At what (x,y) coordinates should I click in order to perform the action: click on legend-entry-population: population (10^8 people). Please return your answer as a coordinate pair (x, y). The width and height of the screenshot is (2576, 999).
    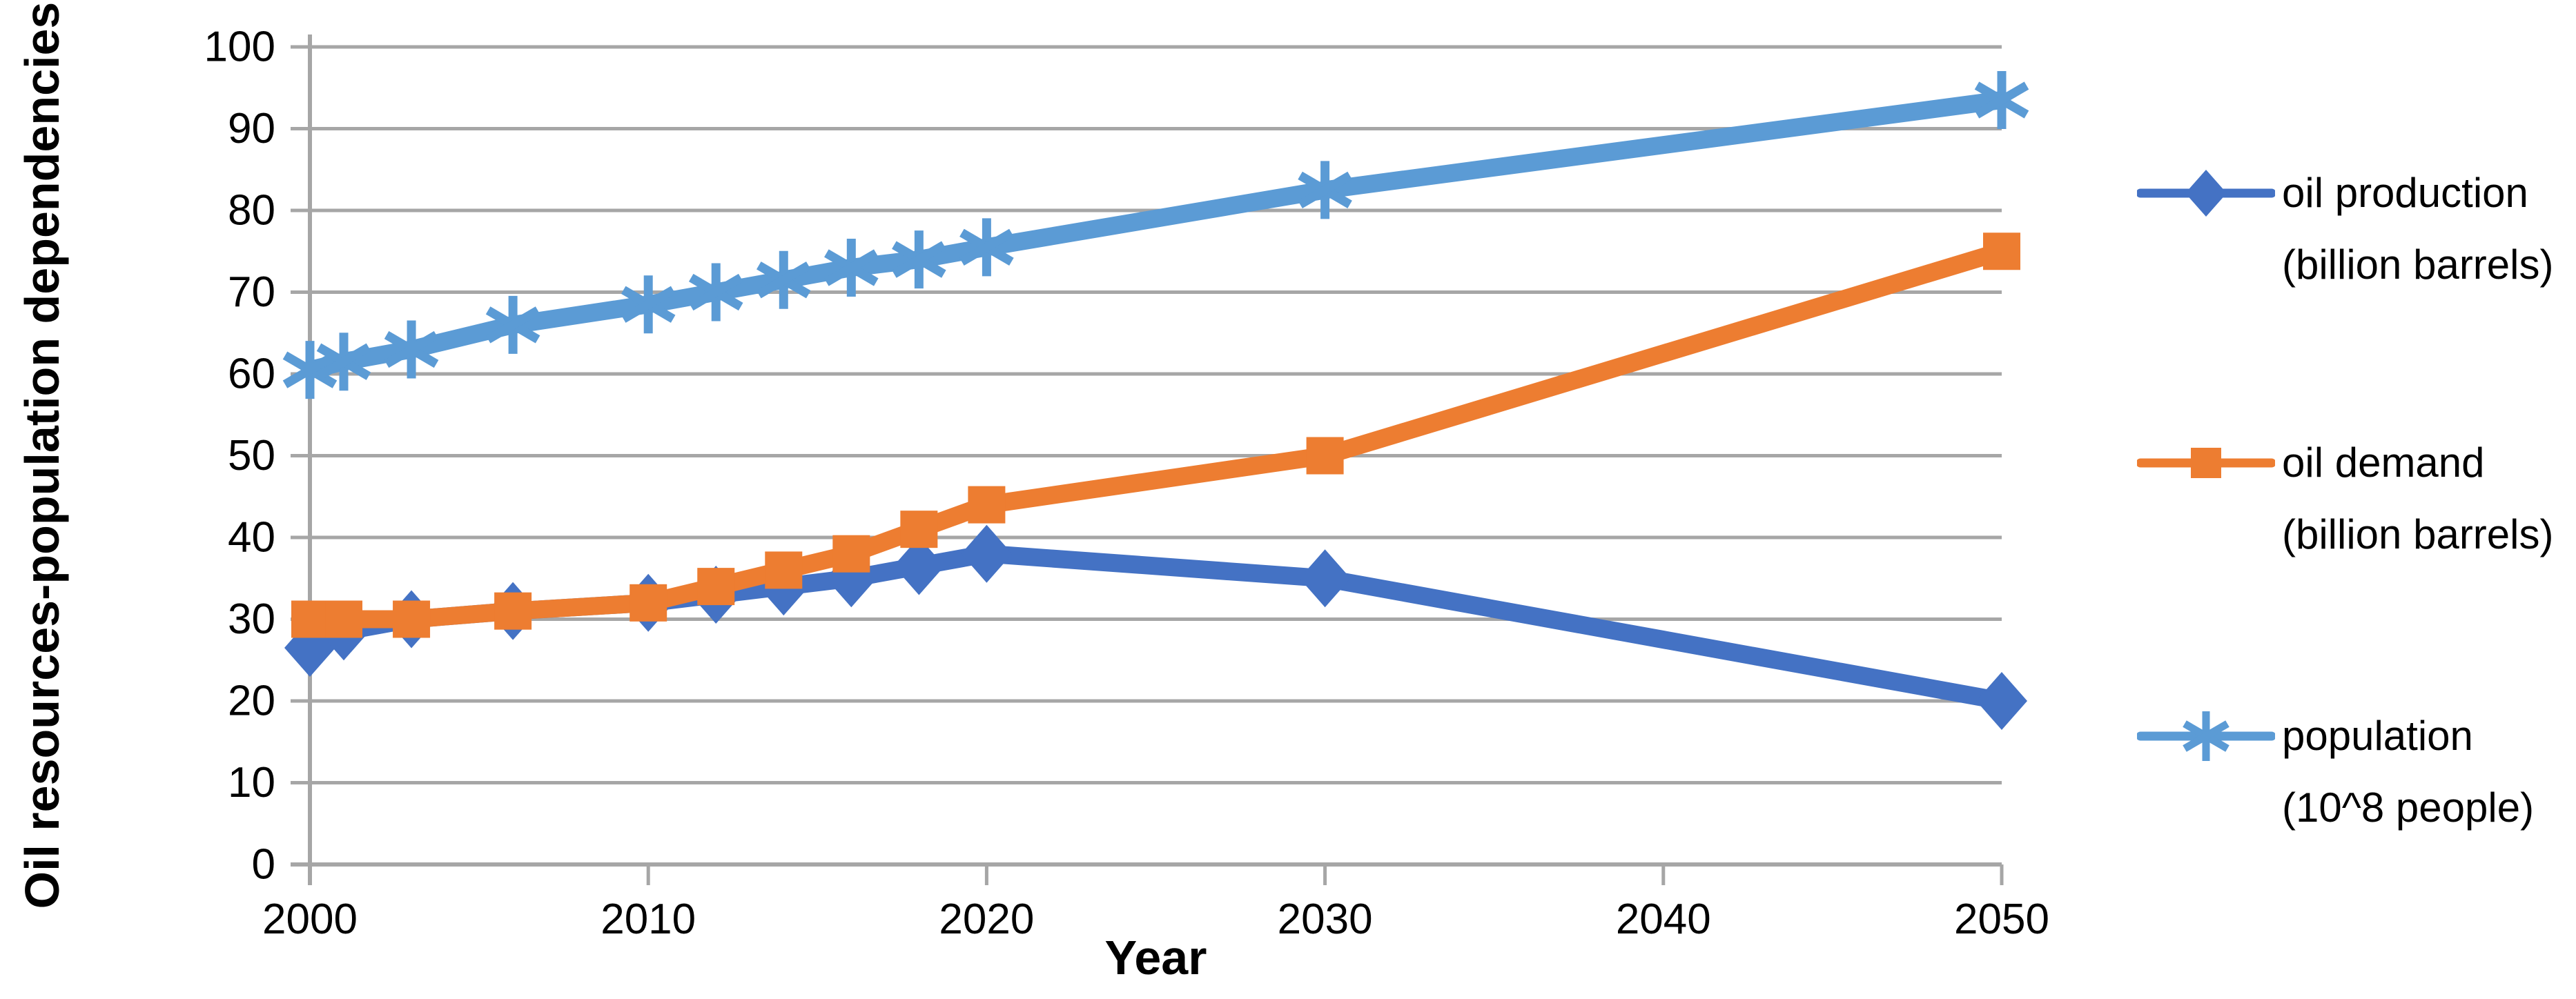
    Looking at the image, I should click on (2335, 772).